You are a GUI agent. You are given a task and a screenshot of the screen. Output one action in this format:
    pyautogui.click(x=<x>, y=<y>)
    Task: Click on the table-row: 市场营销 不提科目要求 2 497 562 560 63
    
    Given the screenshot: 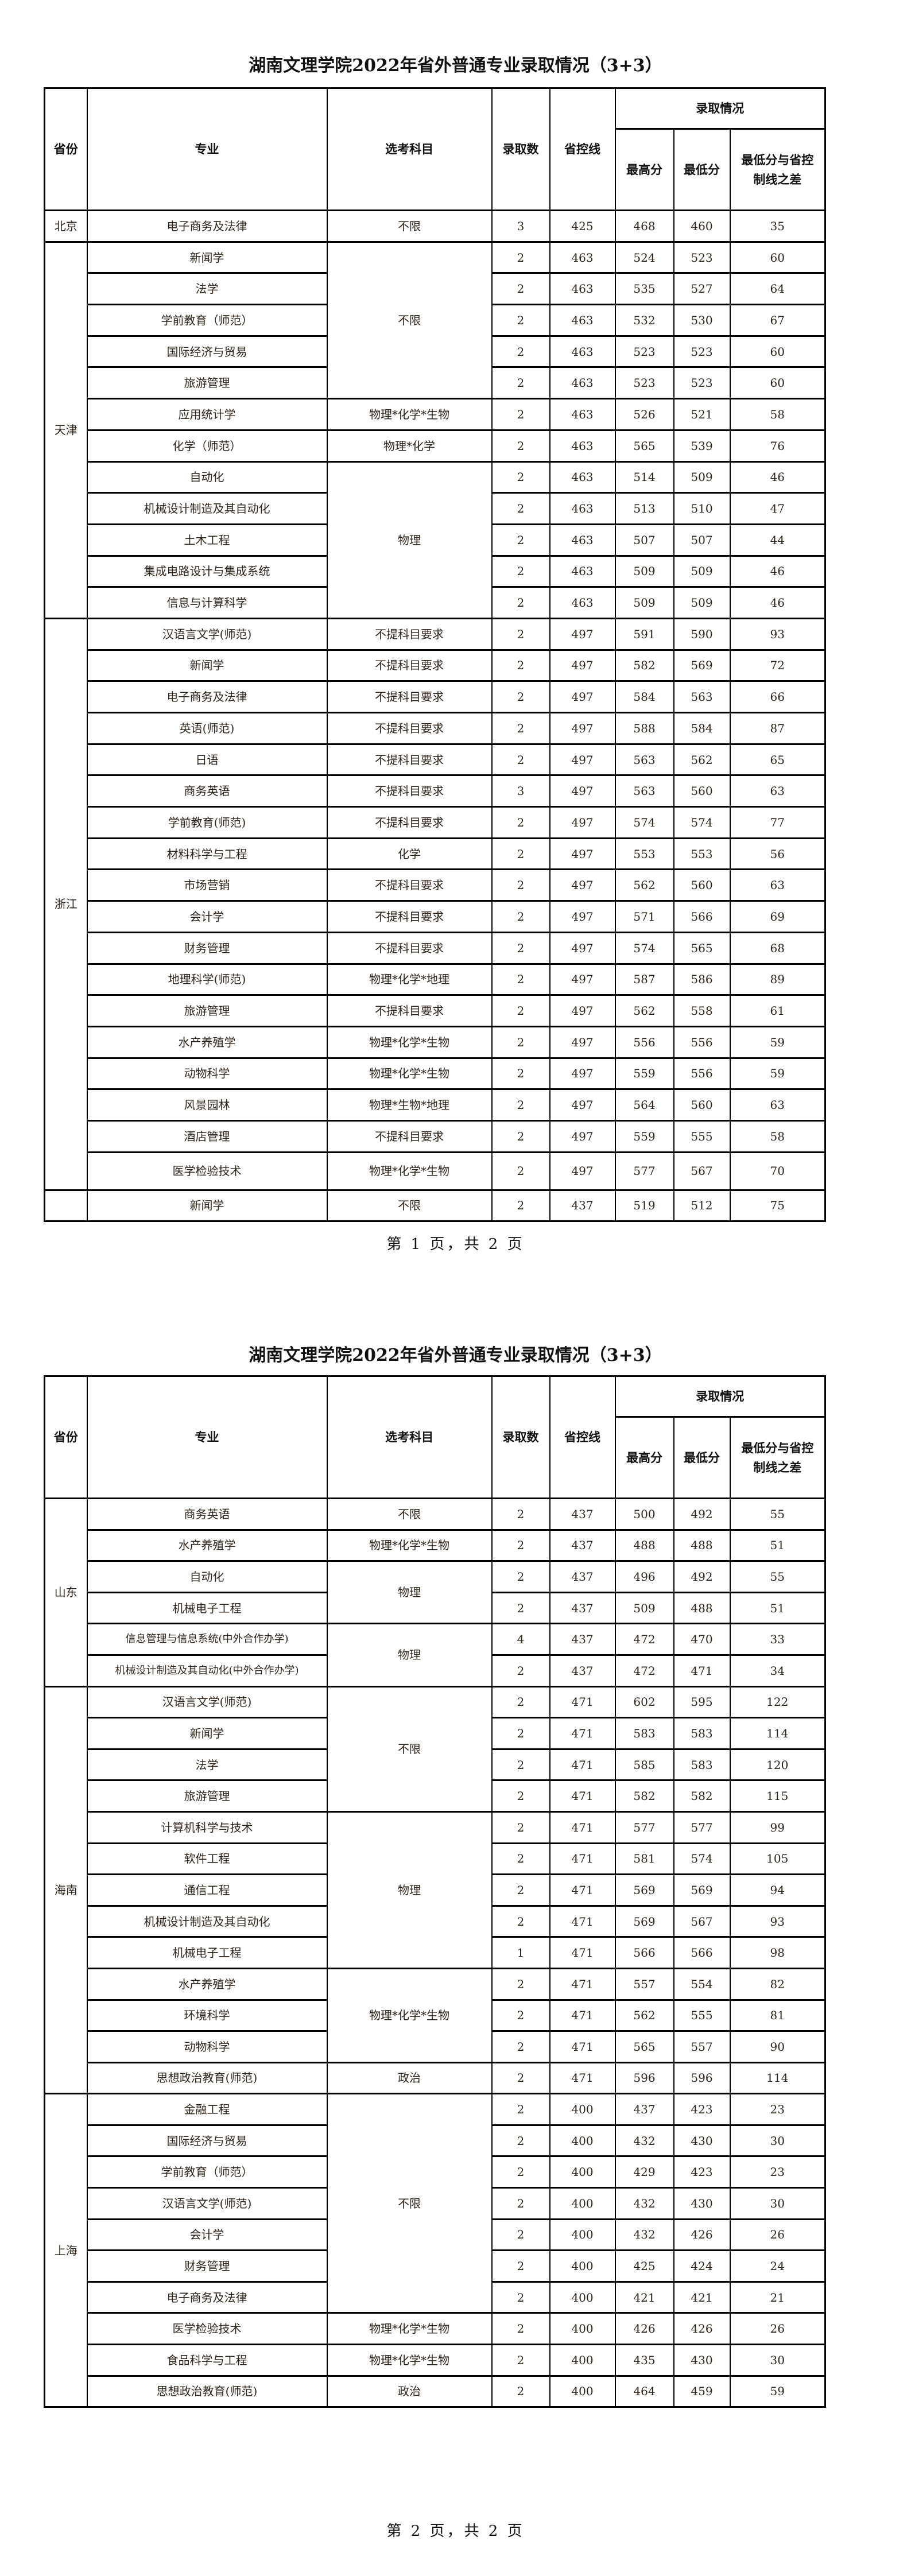 What is the action you would take?
    pyautogui.click(x=435, y=885)
    